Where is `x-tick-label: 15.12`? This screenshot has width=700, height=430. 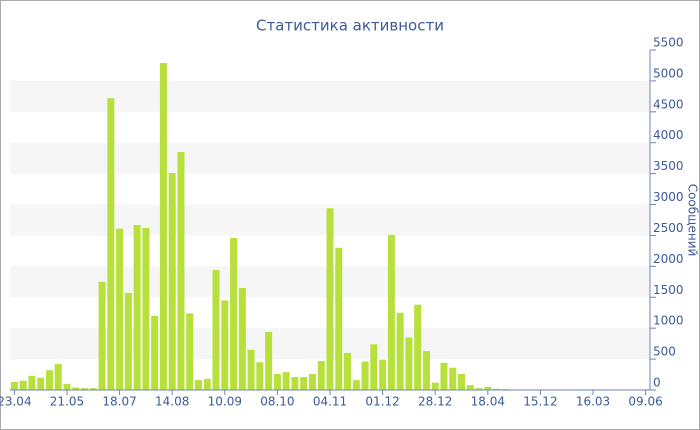
x-tick-label: 15.12 is located at coordinates (540, 402).